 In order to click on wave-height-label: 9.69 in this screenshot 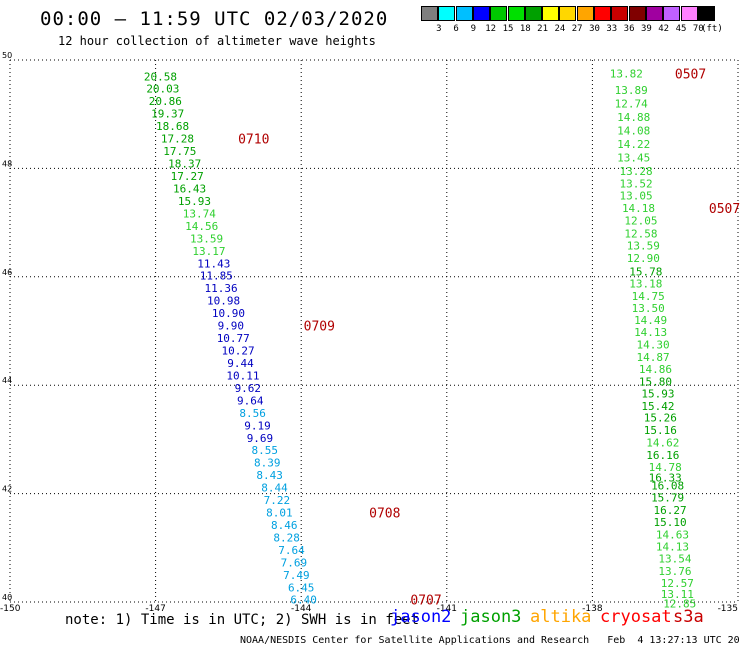, I will do `click(260, 438)`.